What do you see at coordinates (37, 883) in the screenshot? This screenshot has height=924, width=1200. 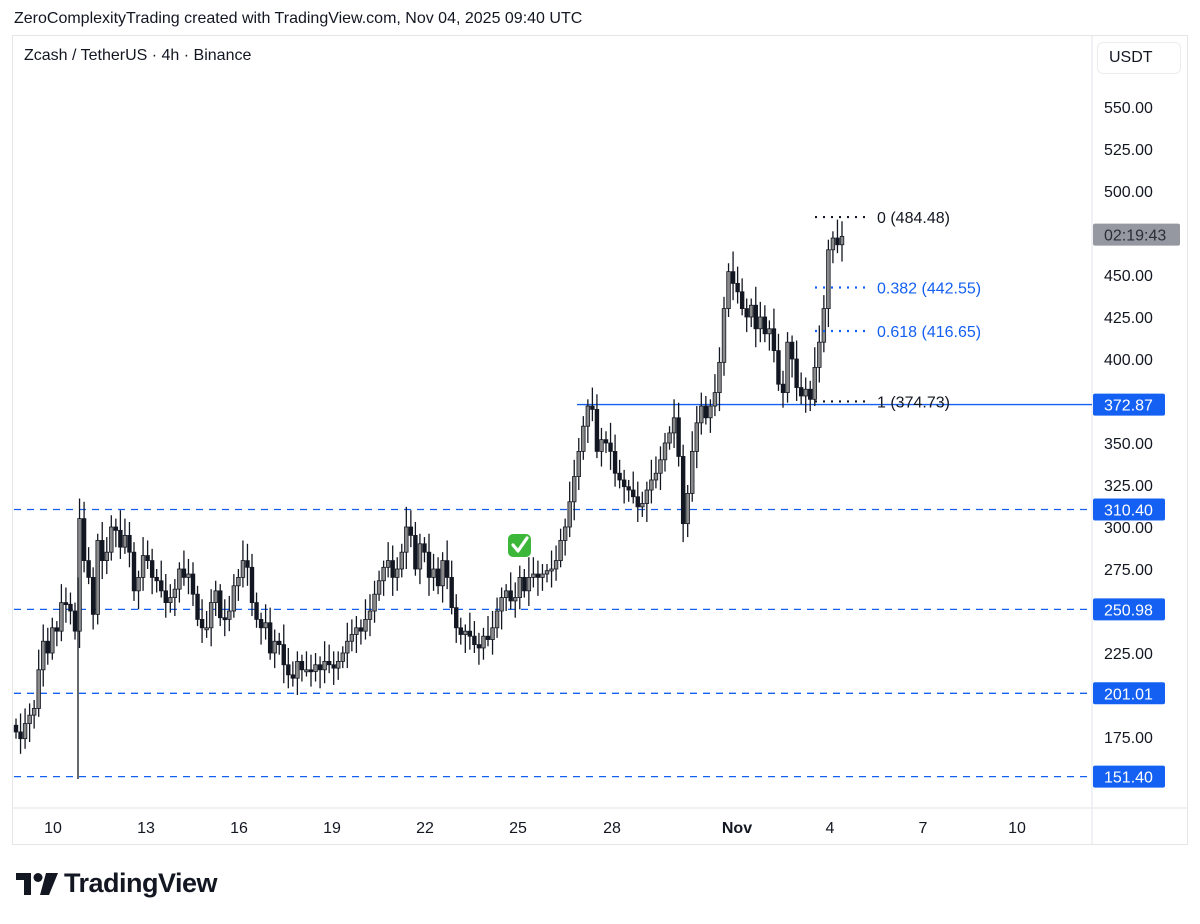 I see `tradingview-logo-icon` at bounding box center [37, 883].